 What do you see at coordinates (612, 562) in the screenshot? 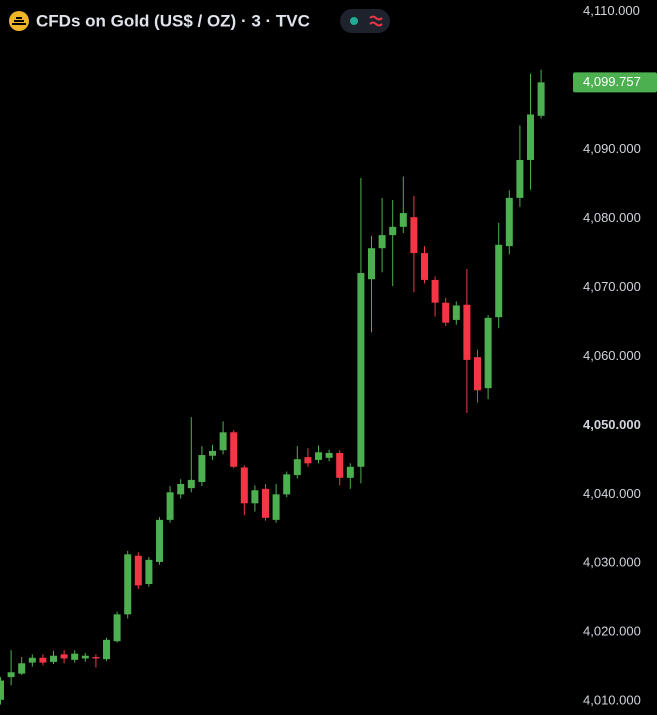
I see `y-tick-label: 4,030.000` at bounding box center [612, 562].